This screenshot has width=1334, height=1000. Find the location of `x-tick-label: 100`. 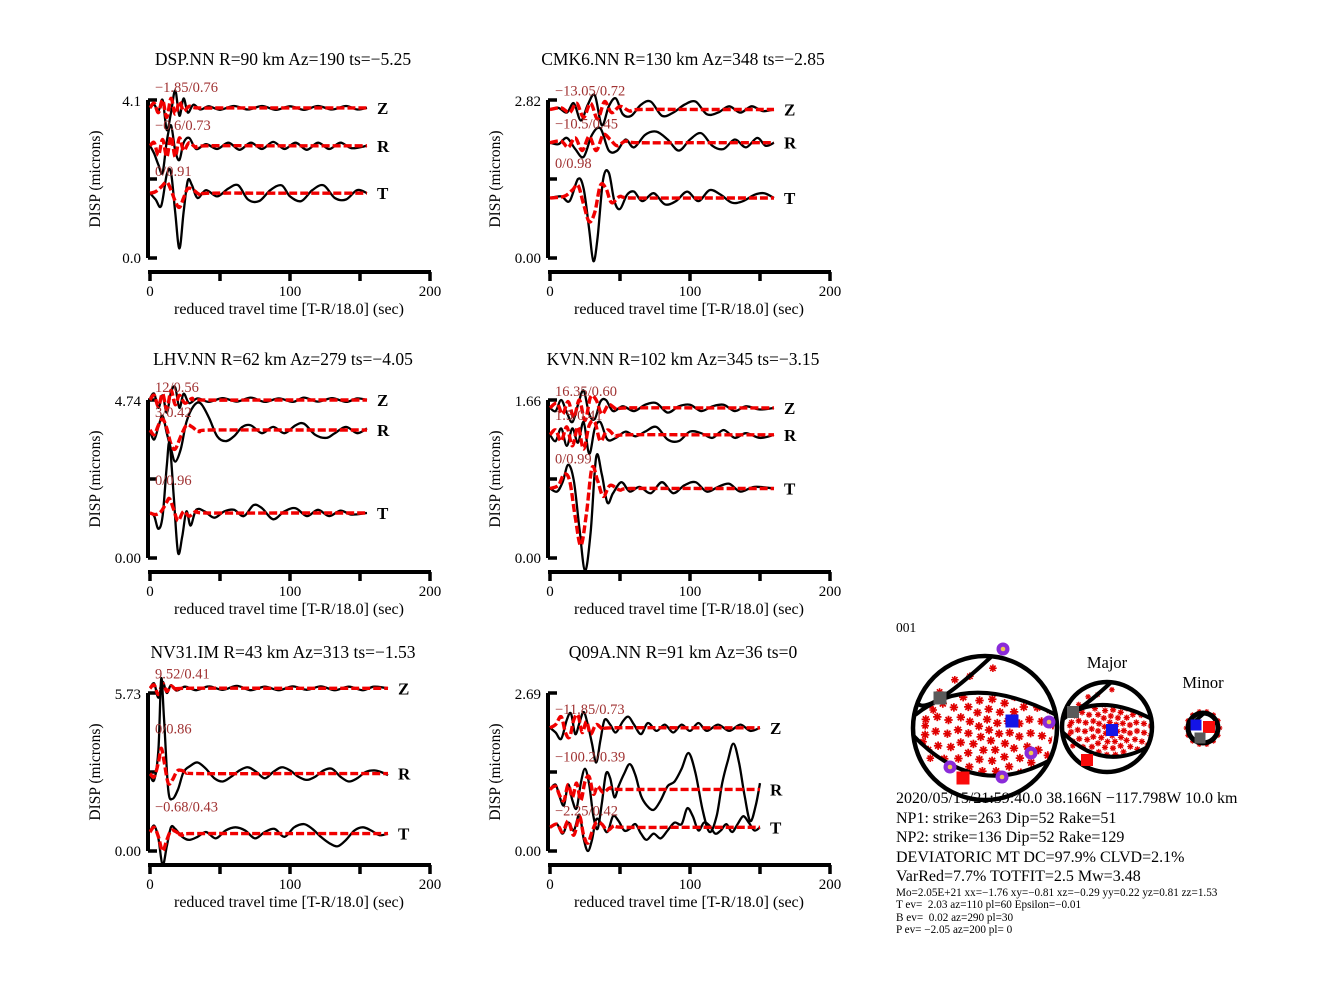

x-tick-label: 100 is located at coordinates (690, 592).